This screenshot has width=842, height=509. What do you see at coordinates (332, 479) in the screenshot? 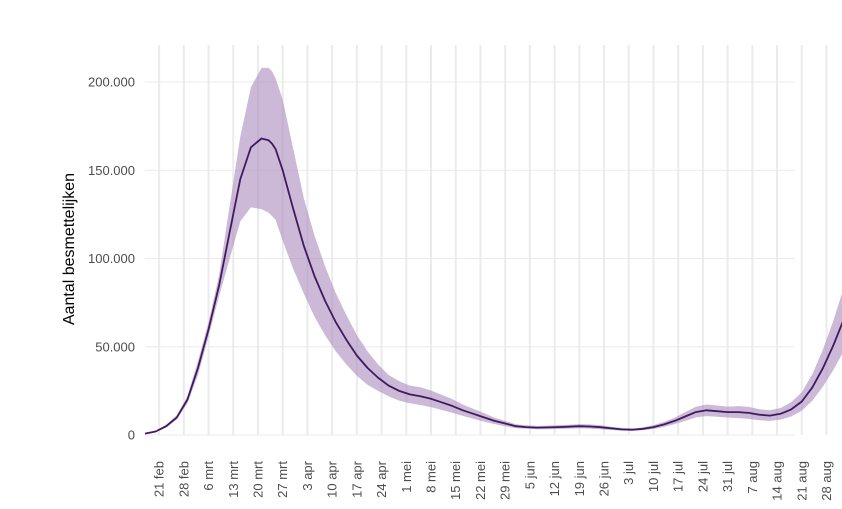
I see `x-tick-label: 10 apr` at bounding box center [332, 479].